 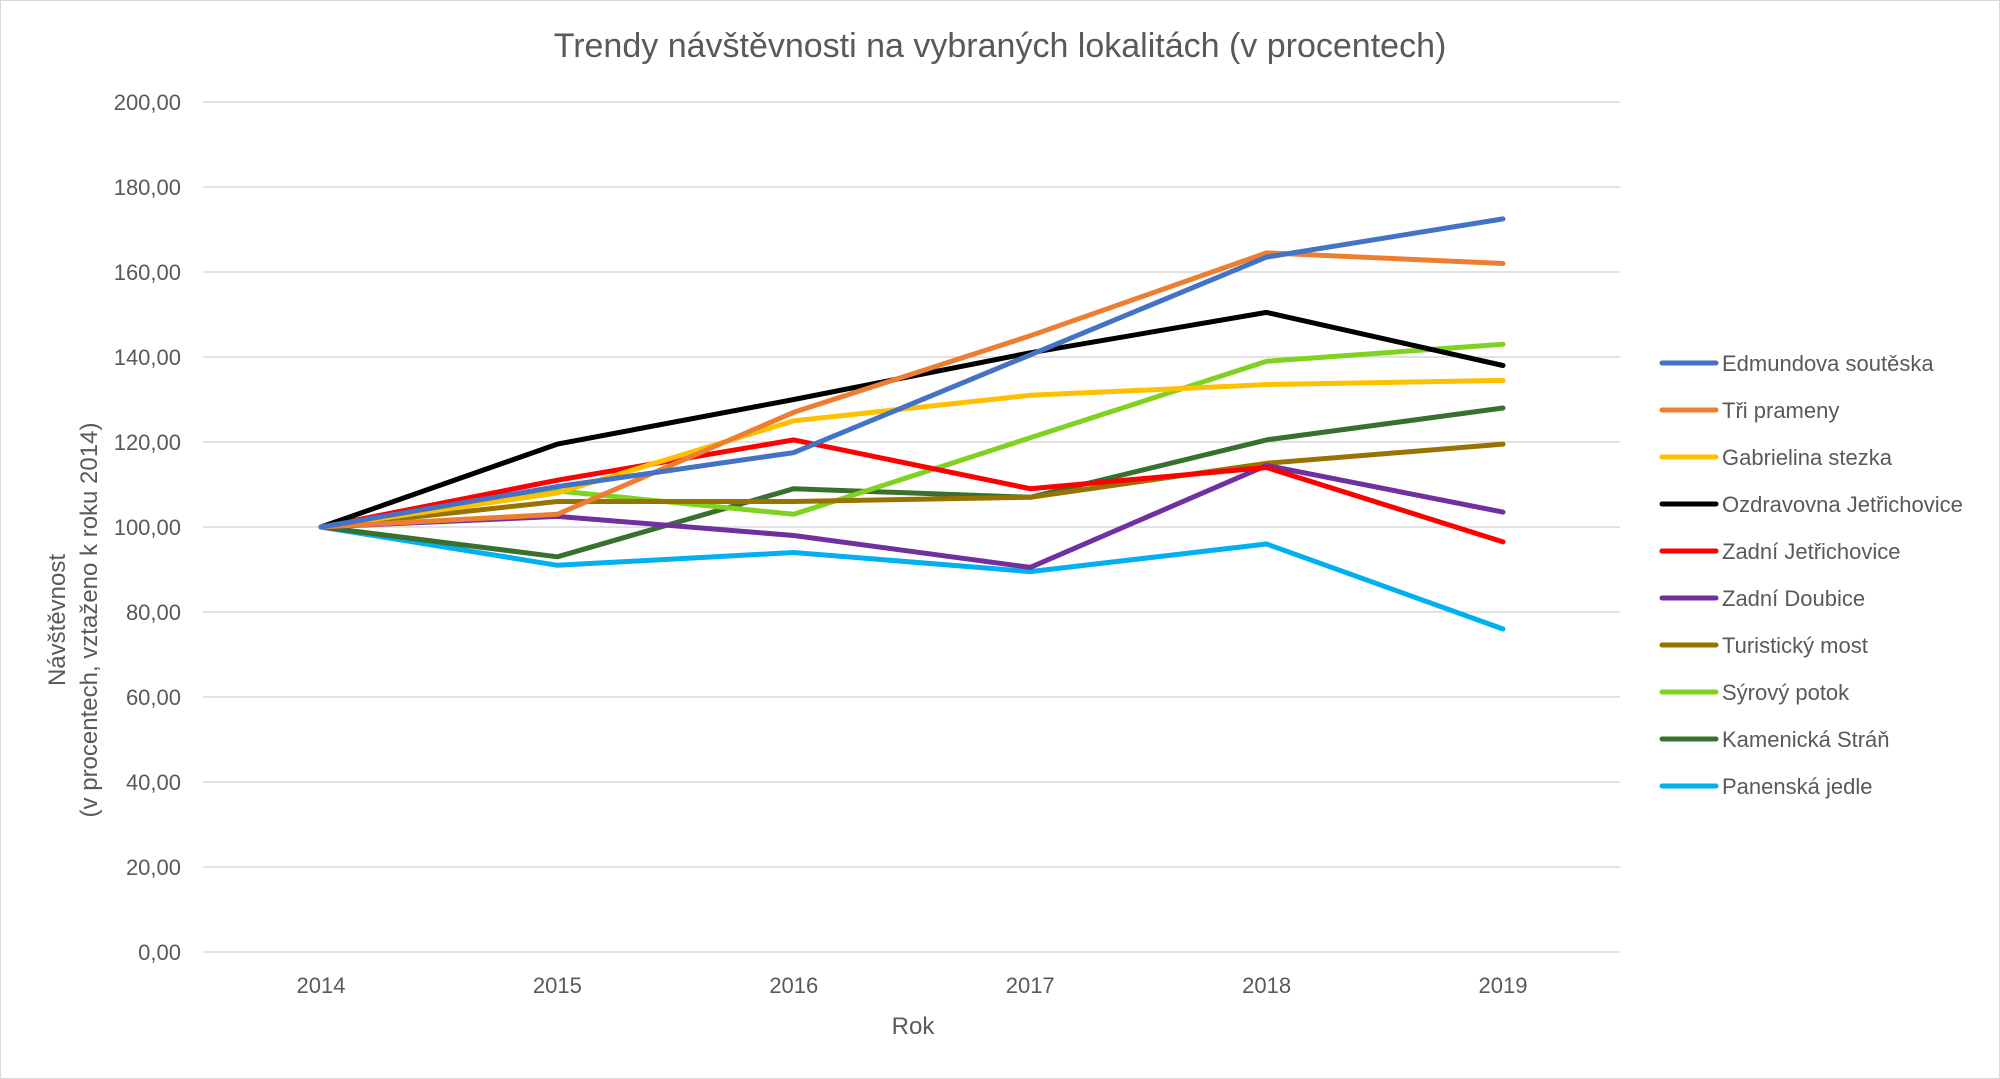 I want to click on legend-item: Sýrový potok, so click(x=1754, y=692).